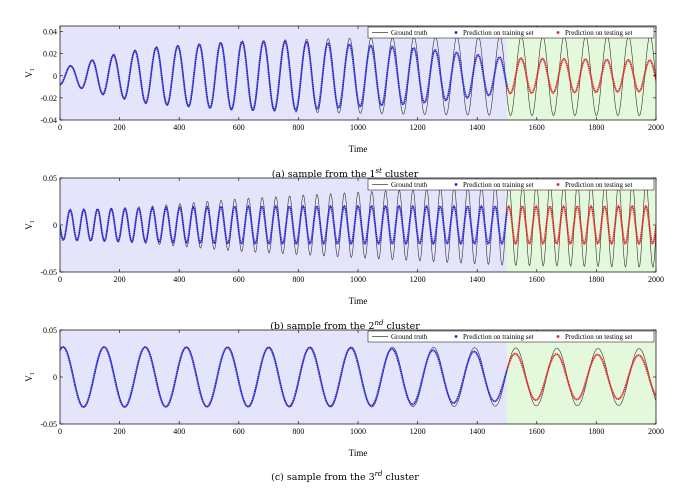 This screenshot has height=499, width=690. I want to click on figure-caption: (a) sample from the 1st cluster, so click(345, 173).